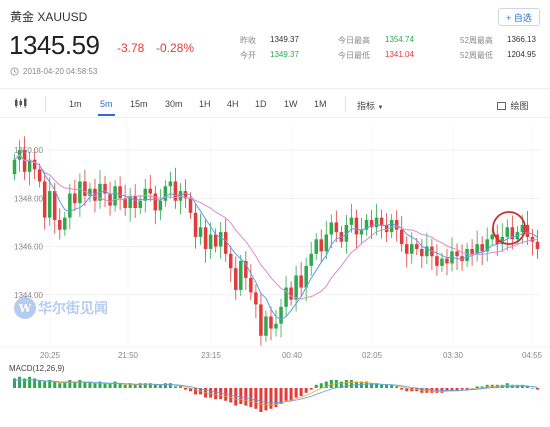 The image size is (550, 427). Describe the element at coordinates (106, 107) in the screenshot. I see `tab-5m: 5m` at that location.